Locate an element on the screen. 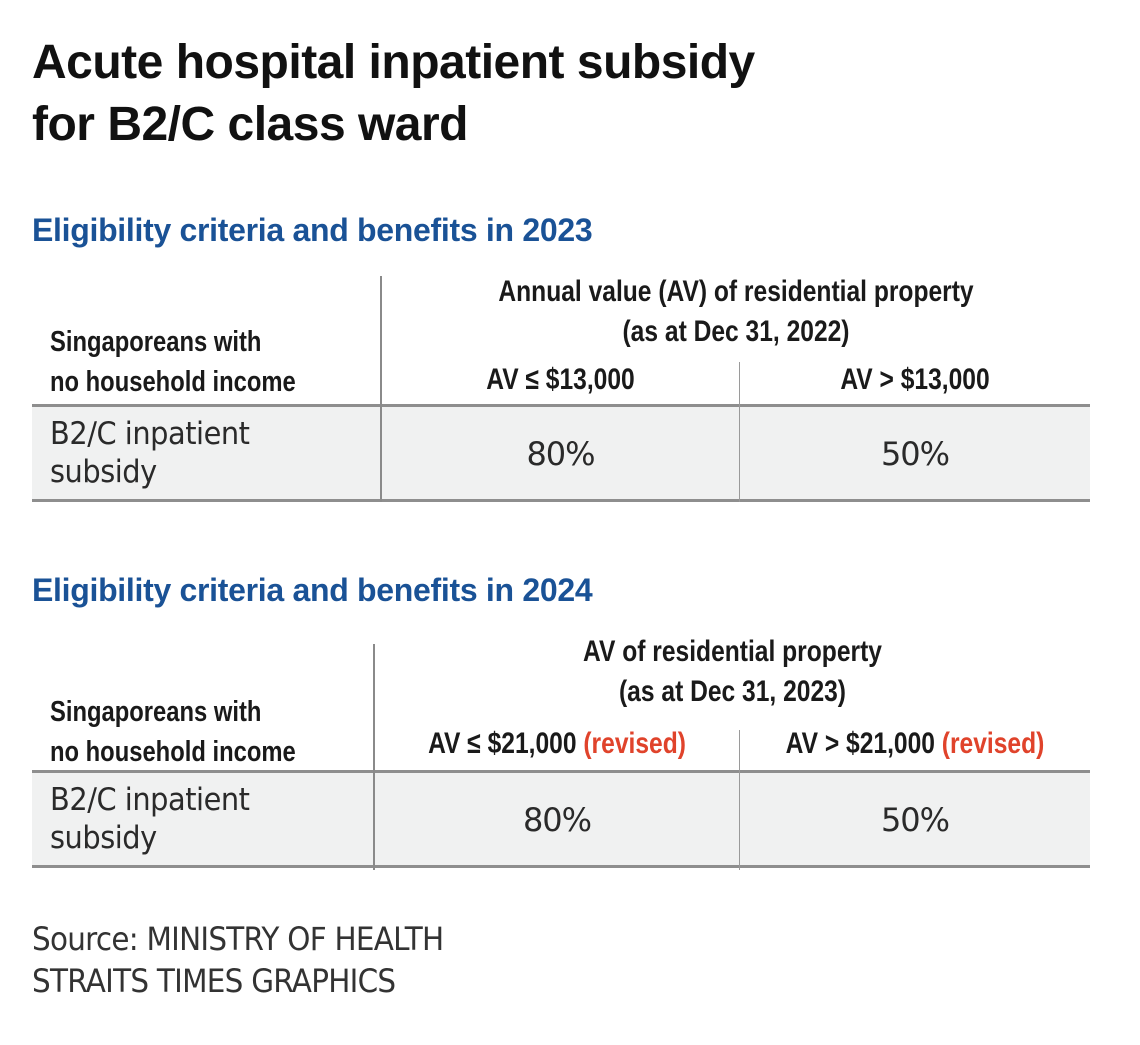 This screenshot has height=1045, width=1140. title-line-2: for B2/C class ward is located at coordinates (250, 124).